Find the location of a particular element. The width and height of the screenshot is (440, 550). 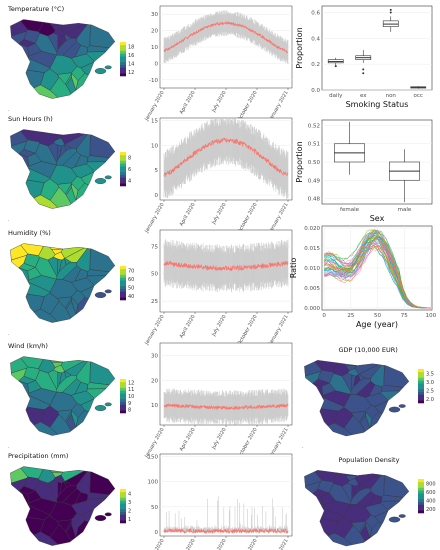

x-tick-label: male is located at coordinates (405, 210).